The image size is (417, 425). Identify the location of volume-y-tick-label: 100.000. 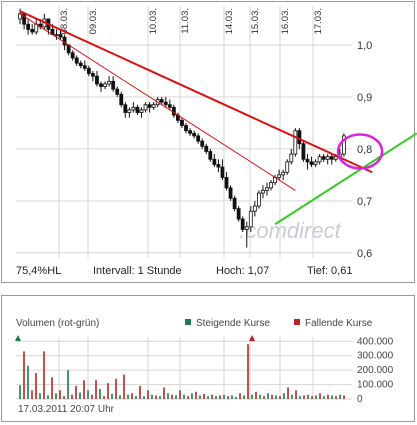
(375, 385).